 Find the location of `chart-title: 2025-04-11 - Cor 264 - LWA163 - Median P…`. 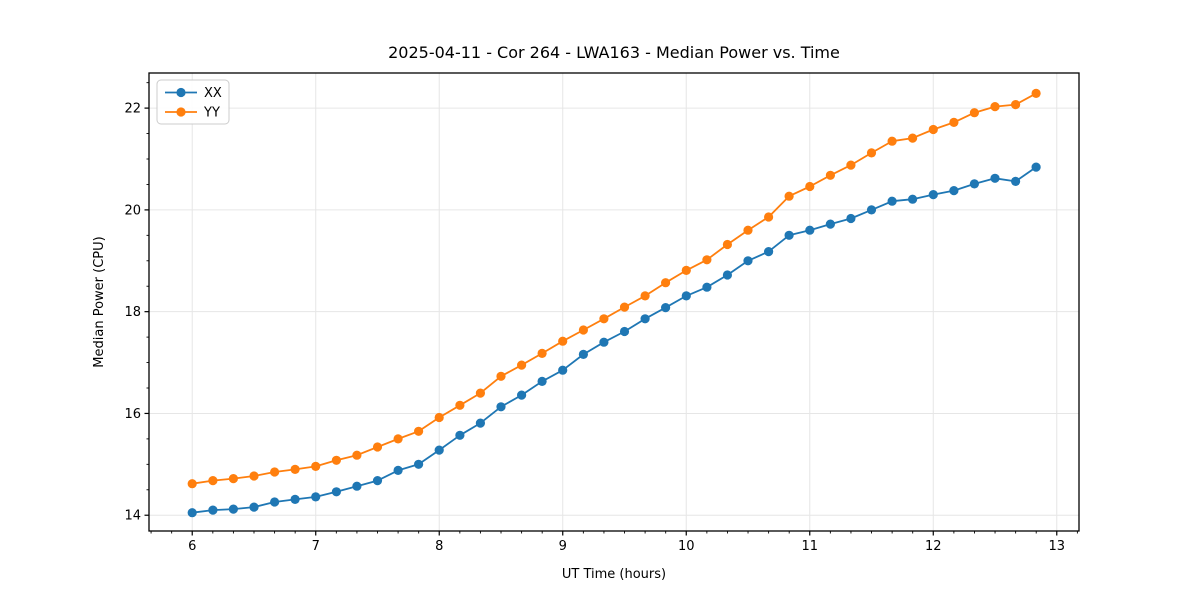

chart-title: 2025-04-11 - Cor 264 - LWA163 - Median P… is located at coordinates (614, 52).